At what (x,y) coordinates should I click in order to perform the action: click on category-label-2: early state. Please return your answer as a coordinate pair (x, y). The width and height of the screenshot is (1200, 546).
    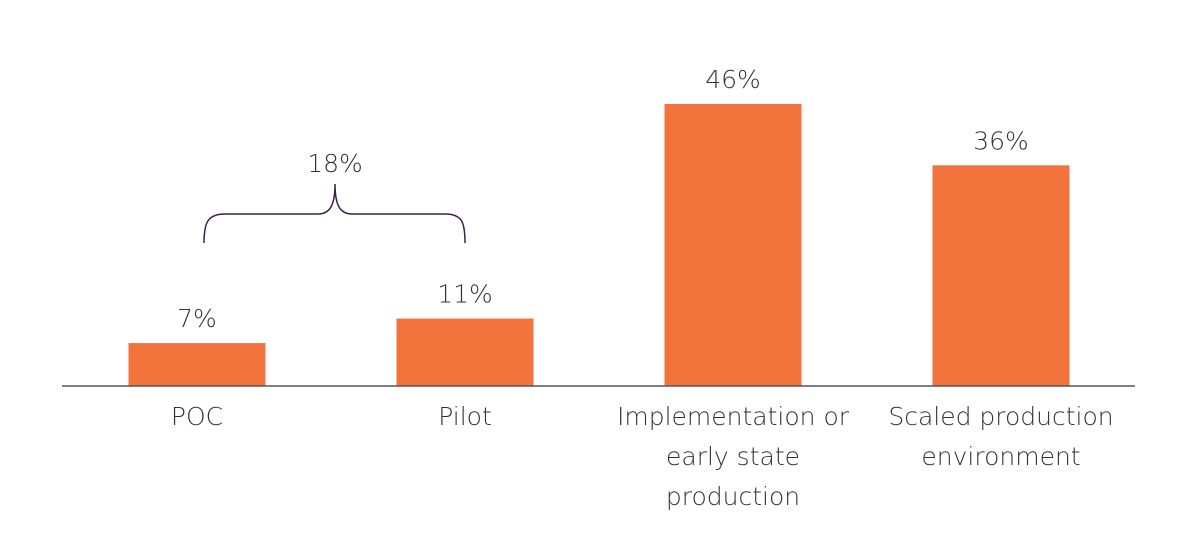
    Looking at the image, I should click on (733, 456).